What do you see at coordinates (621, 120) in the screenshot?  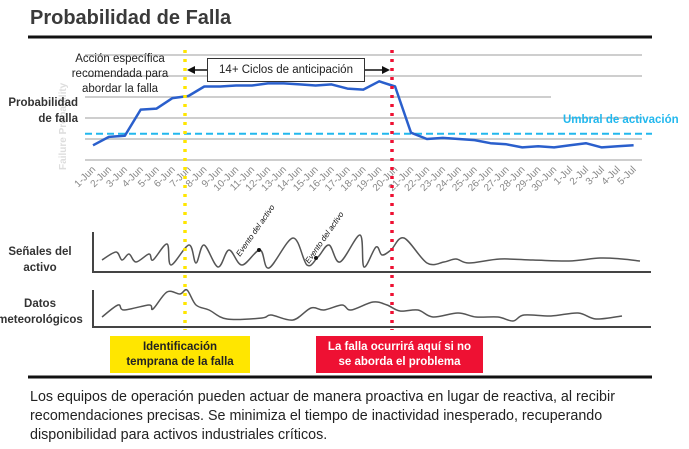 I see `threshold-label: Umbral de activación` at bounding box center [621, 120].